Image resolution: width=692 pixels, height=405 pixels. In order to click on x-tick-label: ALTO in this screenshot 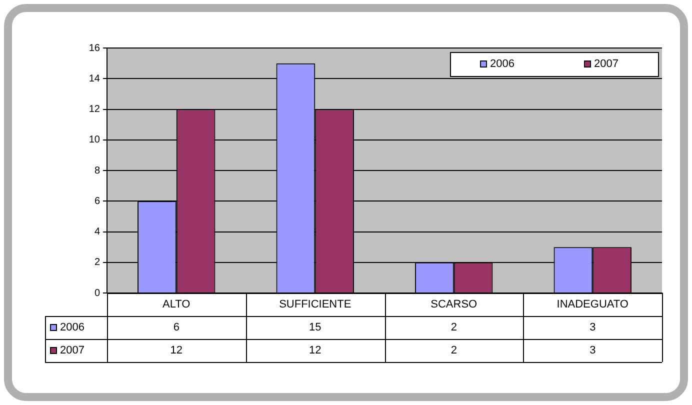, I will do `click(176, 304)`.